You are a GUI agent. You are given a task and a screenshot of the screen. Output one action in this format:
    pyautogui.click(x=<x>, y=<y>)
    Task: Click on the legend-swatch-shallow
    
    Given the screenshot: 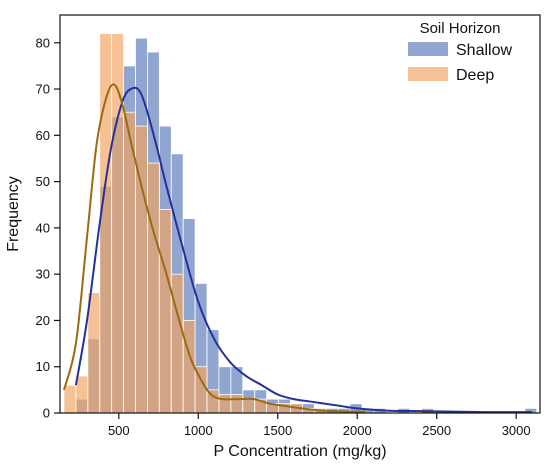 What is the action you would take?
    pyautogui.click(x=428, y=49)
    